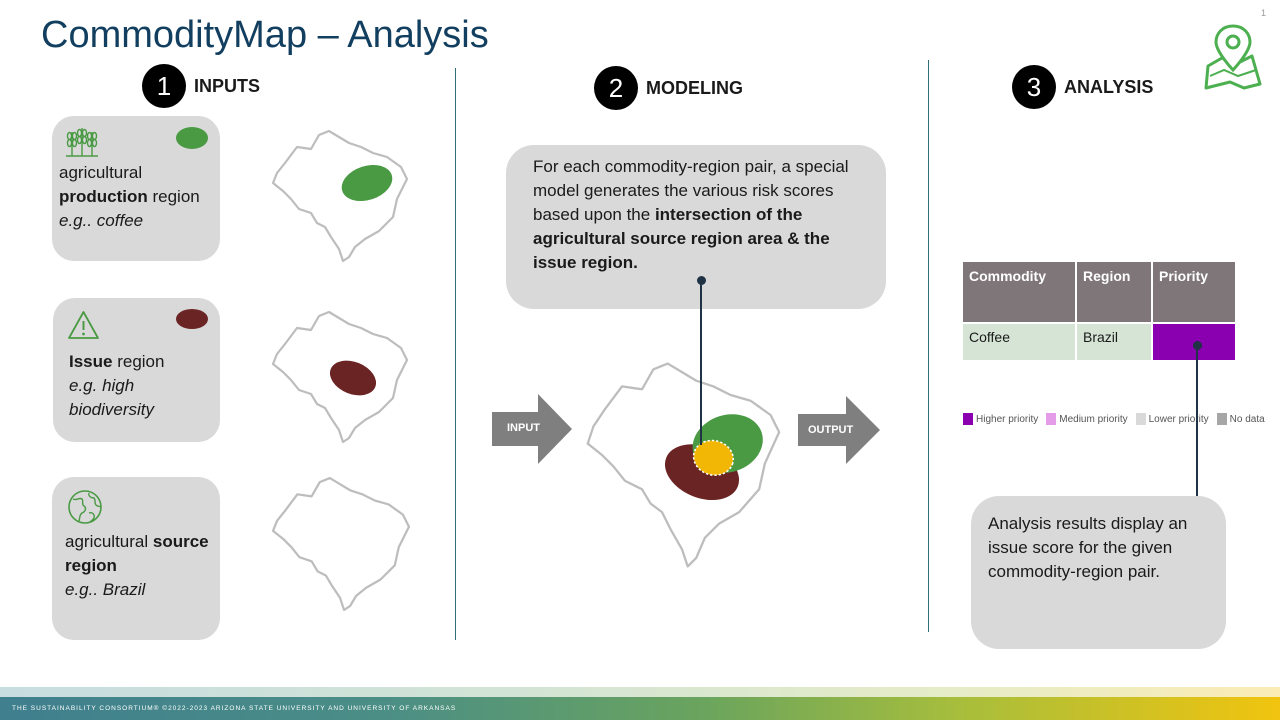 This screenshot has height=720, width=1280. What do you see at coordinates (85, 507) in the screenshot?
I see `globe-icon` at bounding box center [85, 507].